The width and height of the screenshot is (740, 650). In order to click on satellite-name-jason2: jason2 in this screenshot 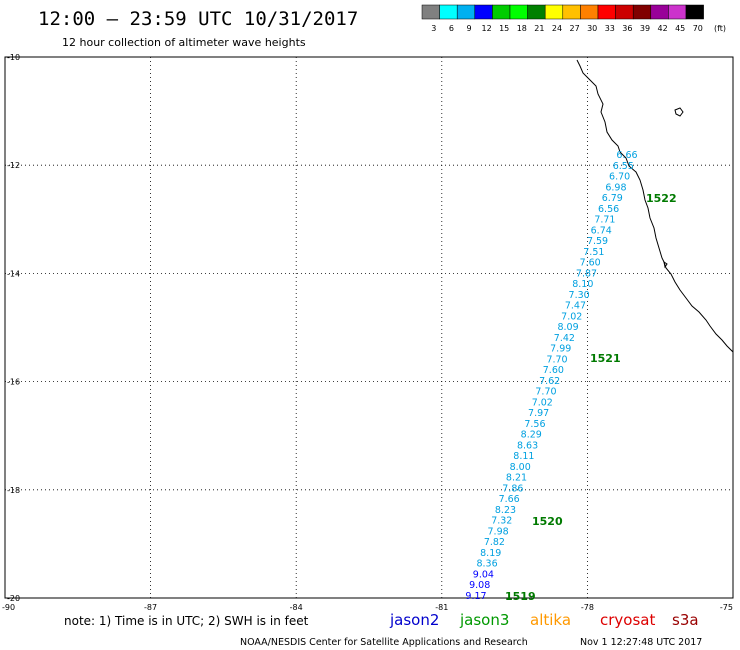, I will do `click(414, 620)`.